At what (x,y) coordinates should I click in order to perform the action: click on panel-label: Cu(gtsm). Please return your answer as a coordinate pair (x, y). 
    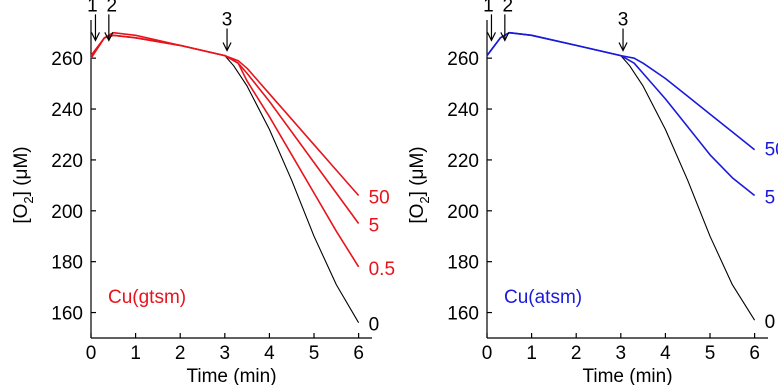
    Looking at the image, I should click on (147, 297).